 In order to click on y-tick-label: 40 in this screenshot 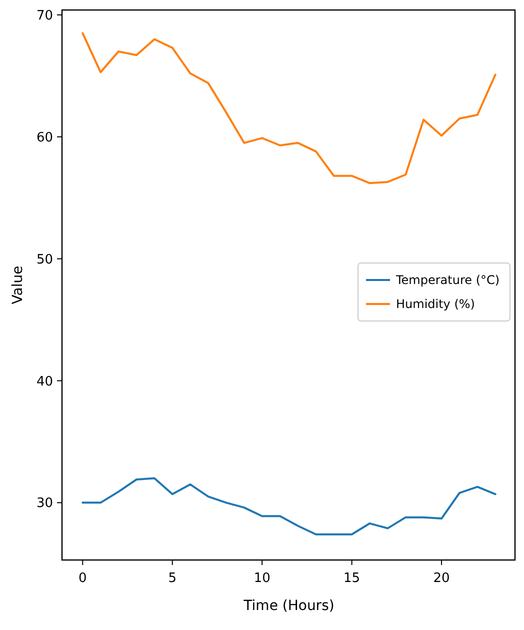, I will do `click(44, 382)`.